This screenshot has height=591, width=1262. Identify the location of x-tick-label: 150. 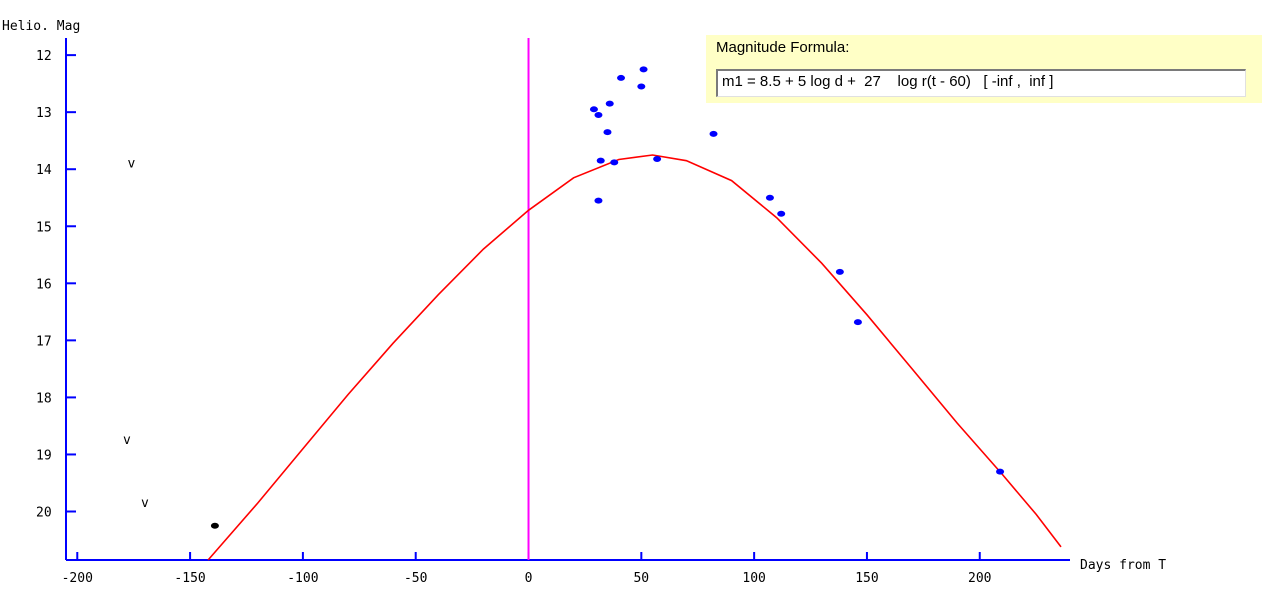
(866, 578).